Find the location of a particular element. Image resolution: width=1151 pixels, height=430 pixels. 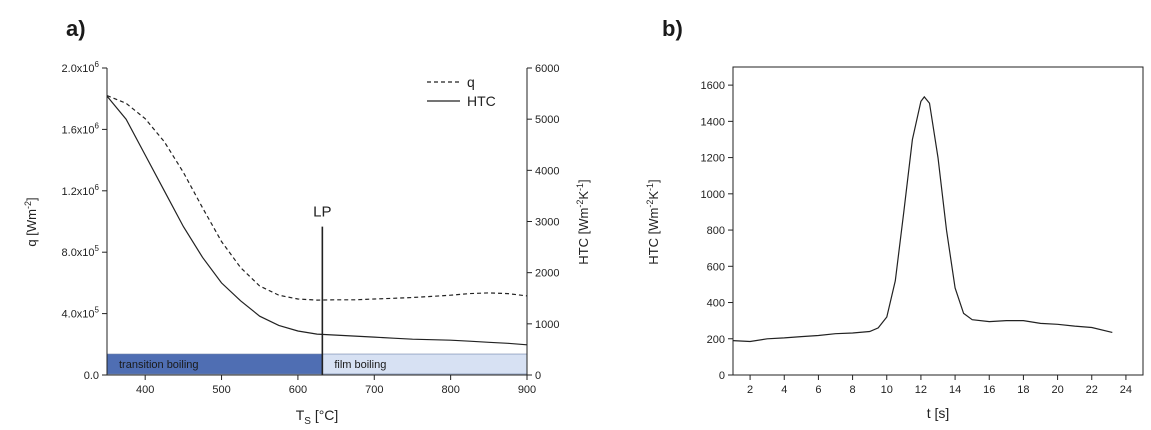

x-tick-label: 14 is located at coordinates (955, 390).